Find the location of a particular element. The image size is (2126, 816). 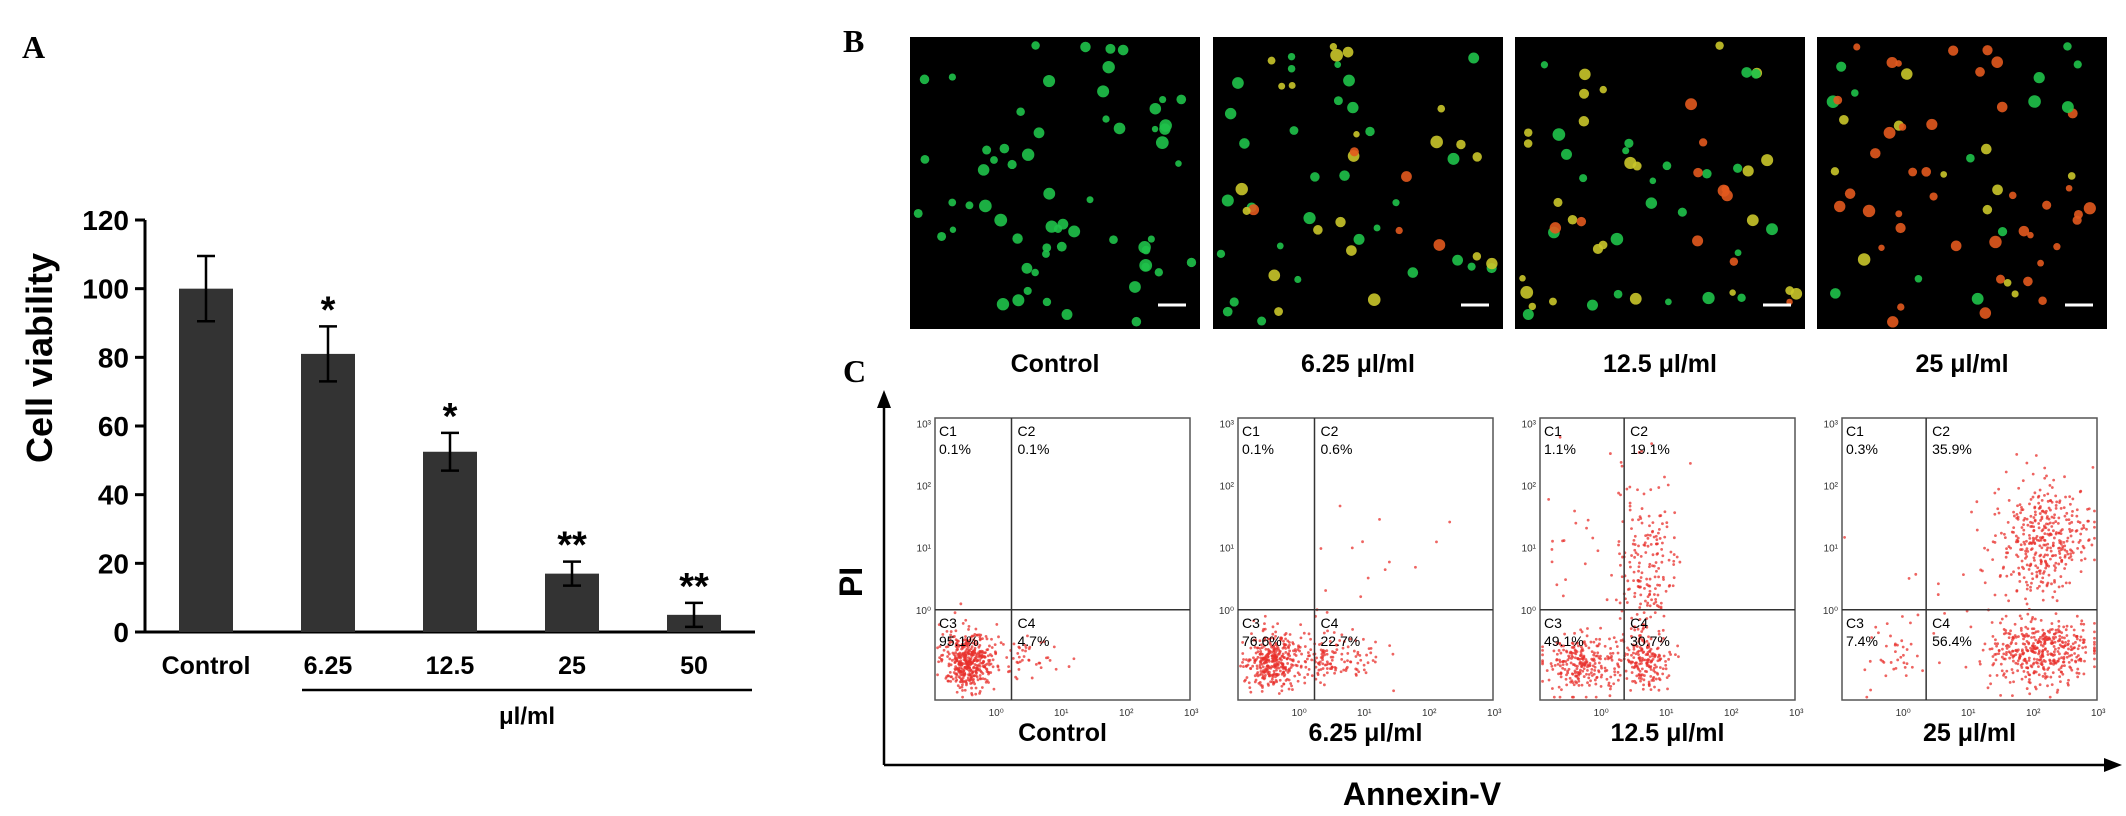

bars: ****** is located at coordinates (450, 443).